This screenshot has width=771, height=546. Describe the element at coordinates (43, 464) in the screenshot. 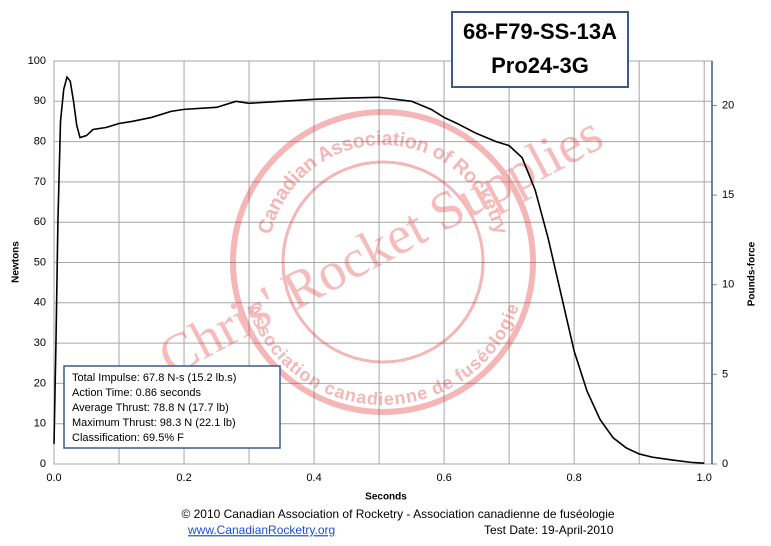

I see `y-tick-label: 0` at that location.